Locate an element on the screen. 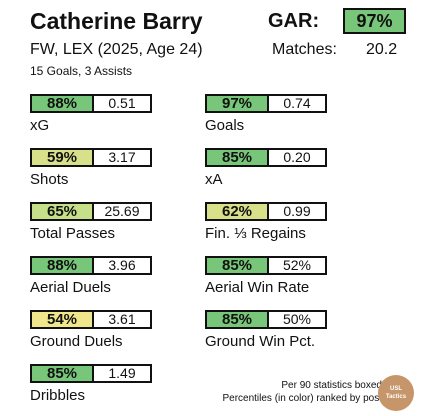  logo-line-2: Tactics is located at coordinates (396, 397).